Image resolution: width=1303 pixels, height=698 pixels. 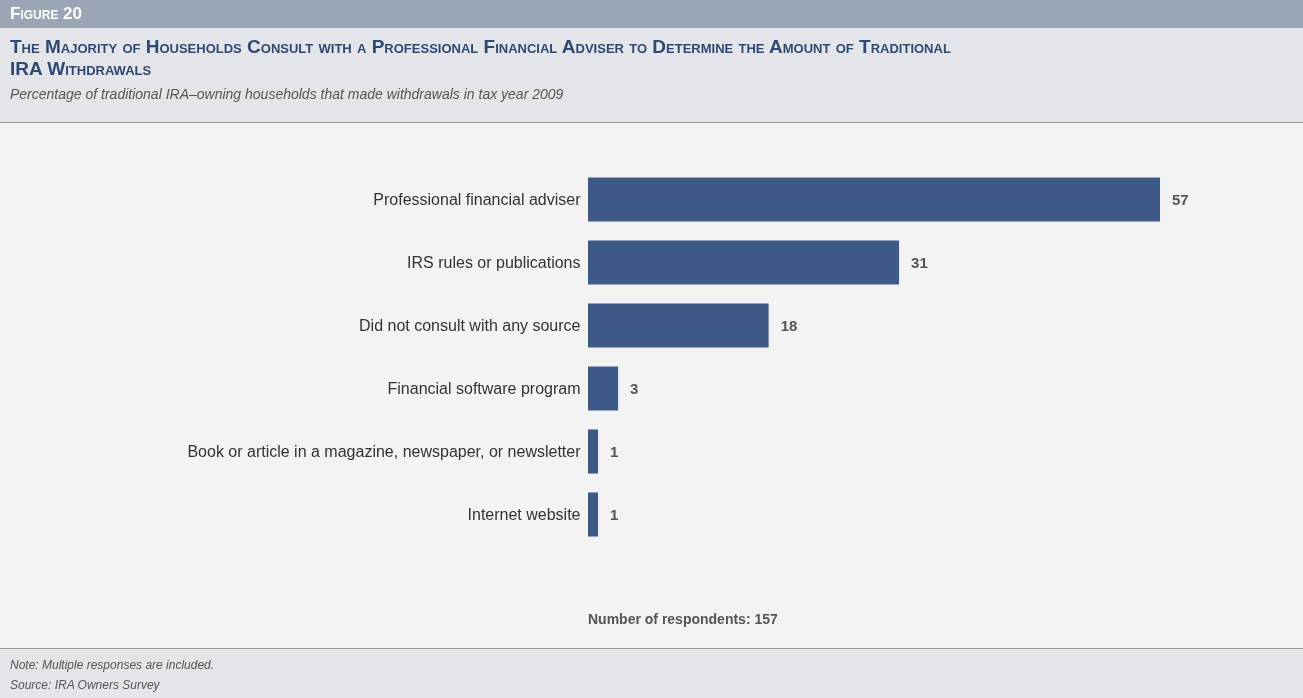 I want to click on source-note: Source: IRA Owners Survey, so click(x=85, y=685).